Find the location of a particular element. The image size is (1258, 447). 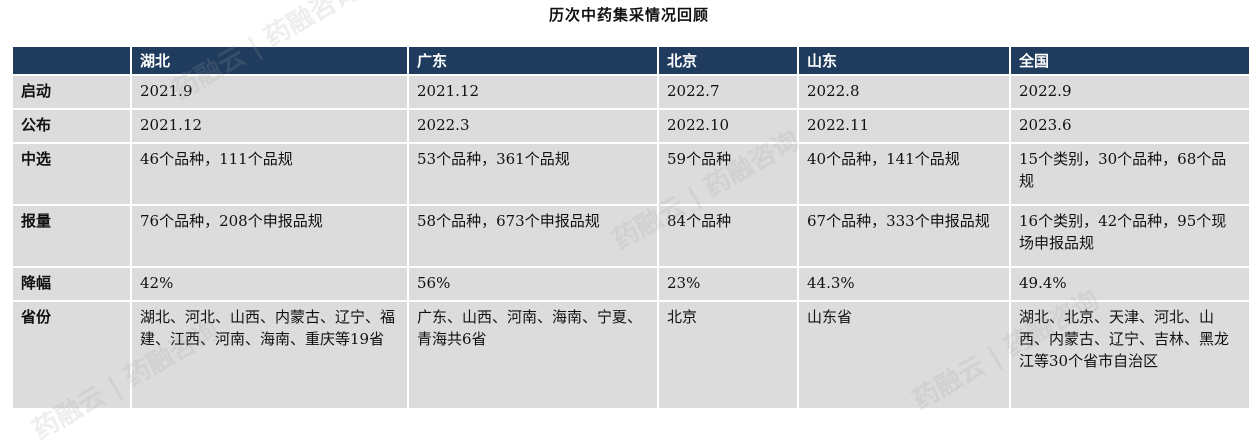

row-label: 省份 is located at coordinates (71, 355).